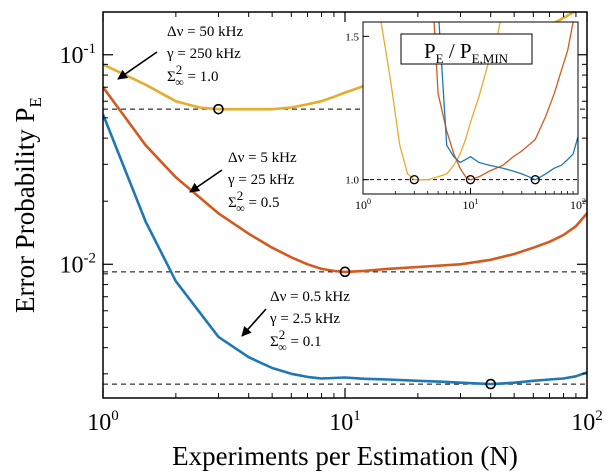 The width and height of the screenshot is (610, 474). I want to click on x-tick-label: 10⁰, so click(103, 422).